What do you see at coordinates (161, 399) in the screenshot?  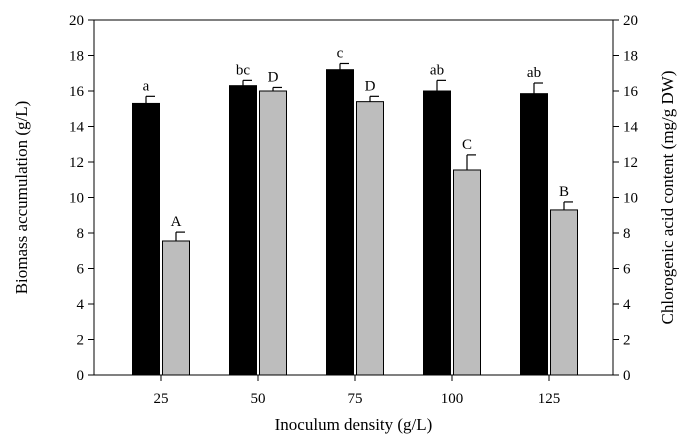 I see `x-tick-label: 25` at bounding box center [161, 399].